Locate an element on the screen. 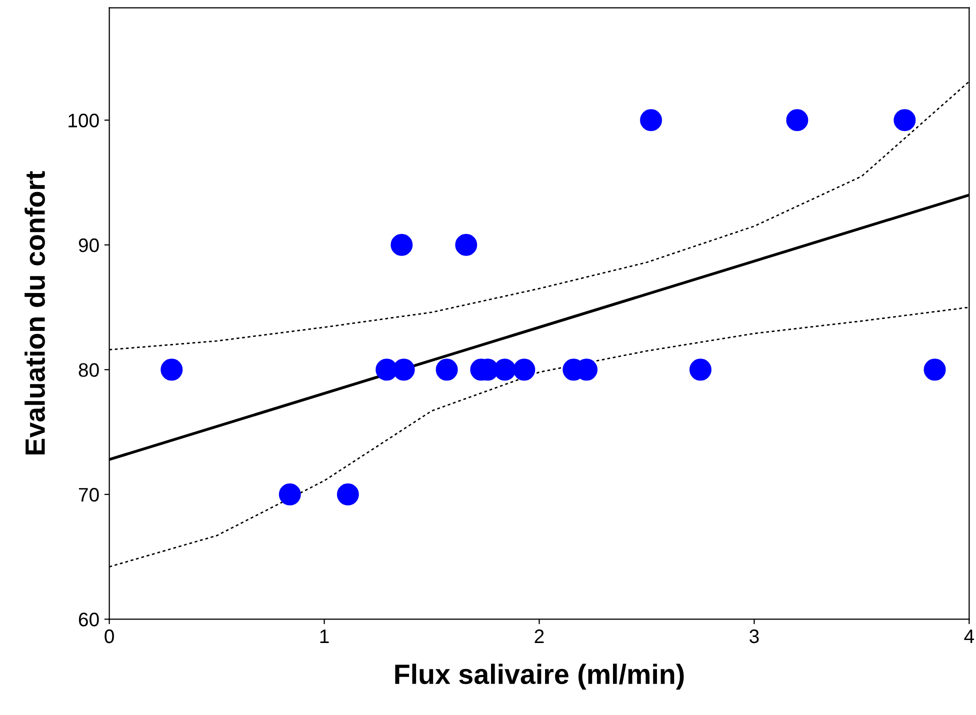 The width and height of the screenshot is (976, 715). x-axis-title: Flux salivaire (ml/min) is located at coordinates (539, 677).